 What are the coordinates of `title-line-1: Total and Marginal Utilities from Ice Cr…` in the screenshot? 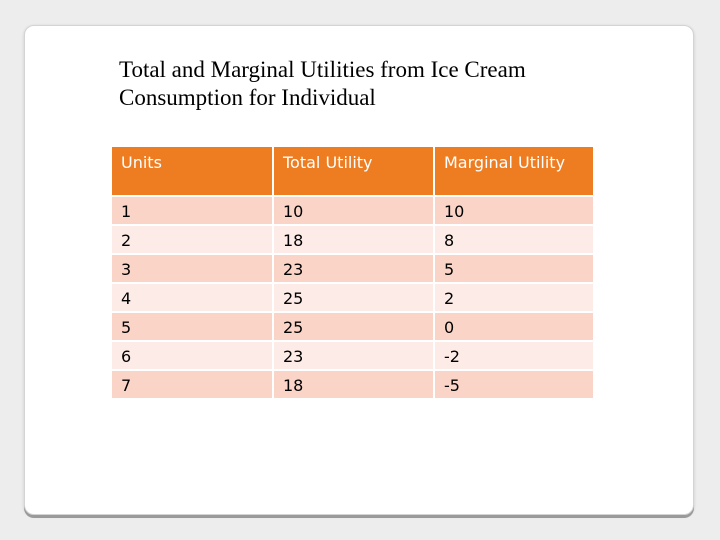 It's located at (322, 69).